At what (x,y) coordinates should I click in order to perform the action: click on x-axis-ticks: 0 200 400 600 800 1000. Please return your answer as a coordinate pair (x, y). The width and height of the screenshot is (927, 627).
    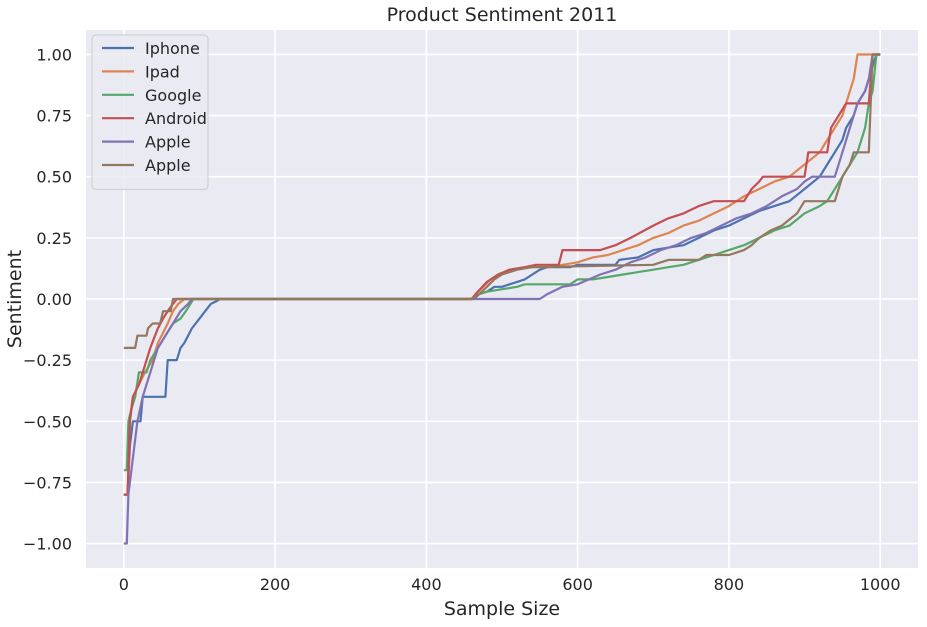
    Looking at the image, I should click on (510, 584).